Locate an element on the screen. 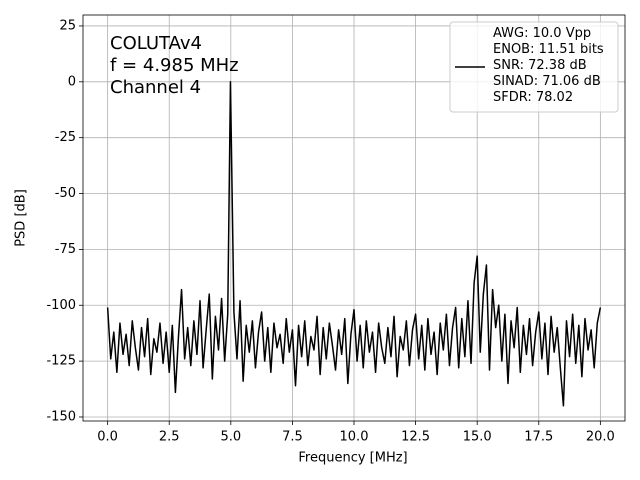  annotation: Channel 4 is located at coordinates (155, 87).